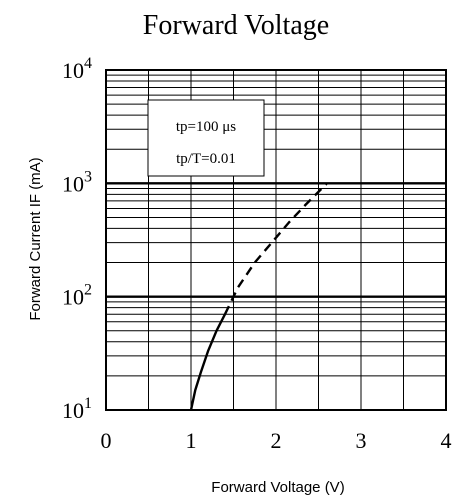 This screenshot has height=504, width=452. Describe the element at coordinates (208, 362) in the screenshot. I see `forward-curve-solid` at that location.